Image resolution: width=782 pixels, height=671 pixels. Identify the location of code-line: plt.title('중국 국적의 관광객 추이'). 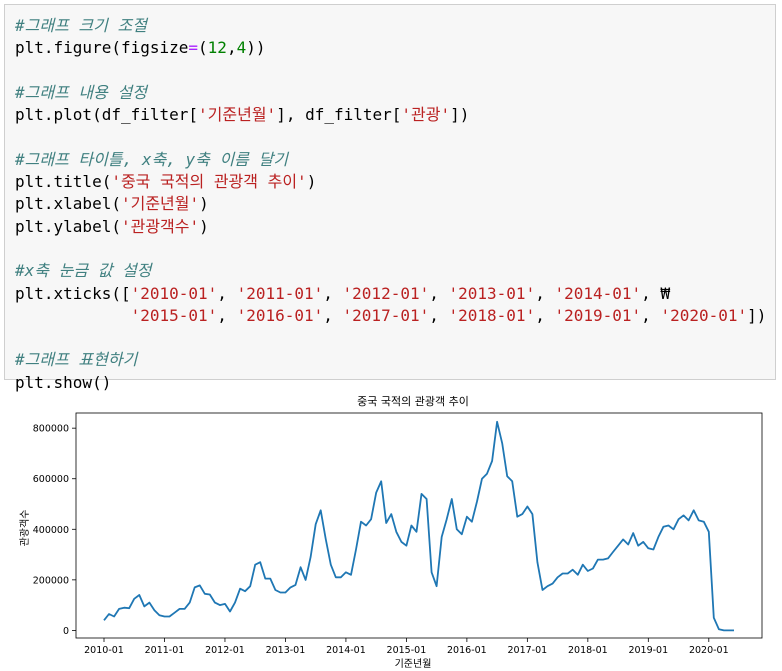
(390, 182).